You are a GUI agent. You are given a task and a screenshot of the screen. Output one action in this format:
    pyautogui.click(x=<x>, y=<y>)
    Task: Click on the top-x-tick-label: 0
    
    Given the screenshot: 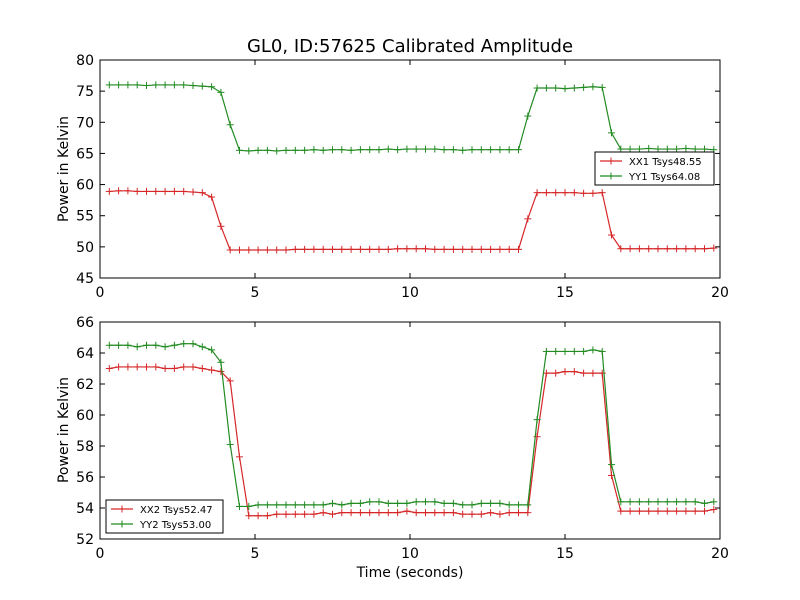 What is the action you would take?
    pyautogui.click(x=100, y=293)
    